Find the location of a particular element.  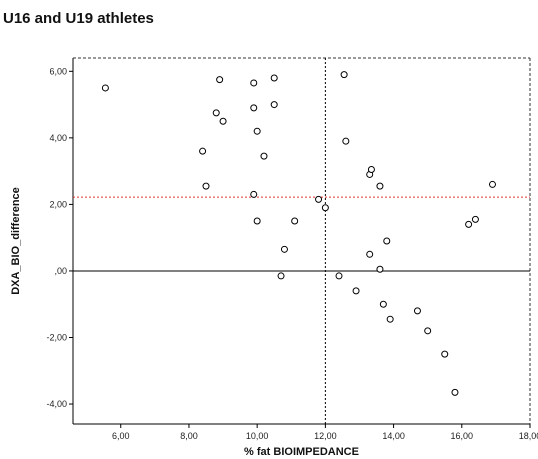

y-tick-label: ,00 is located at coordinates (60, 271).